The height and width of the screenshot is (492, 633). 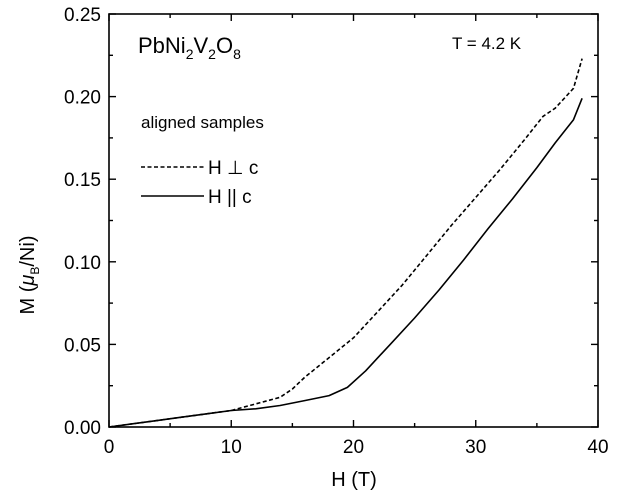 What do you see at coordinates (82, 180) in the screenshot?
I see `y-tick-label: 0.15` at bounding box center [82, 180].